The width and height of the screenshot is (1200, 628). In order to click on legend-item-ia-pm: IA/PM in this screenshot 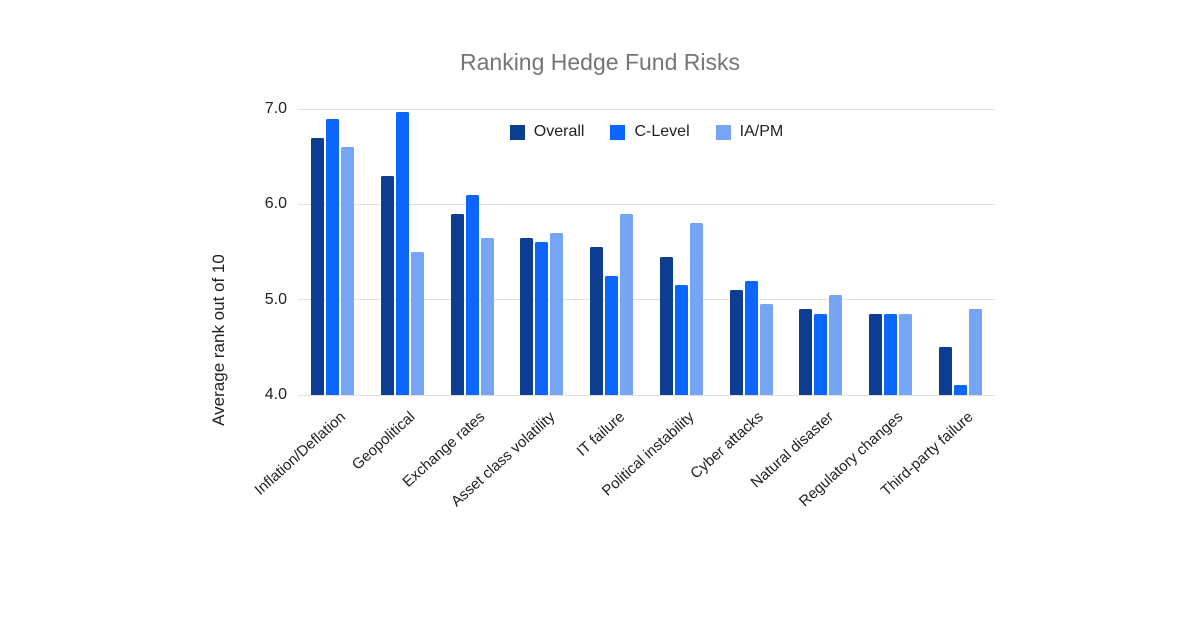, I will do `click(749, 132)`.